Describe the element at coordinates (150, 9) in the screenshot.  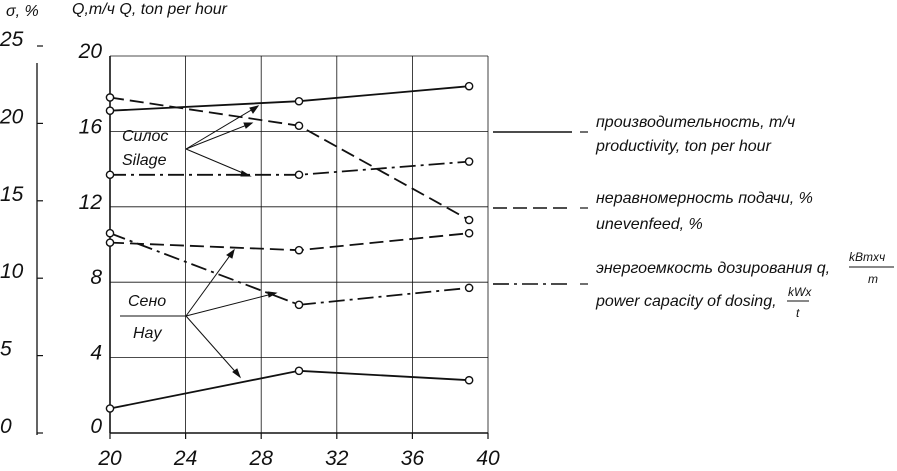
I see `right-axis-title: Q,m/ч Q, ton per hour` at that location.